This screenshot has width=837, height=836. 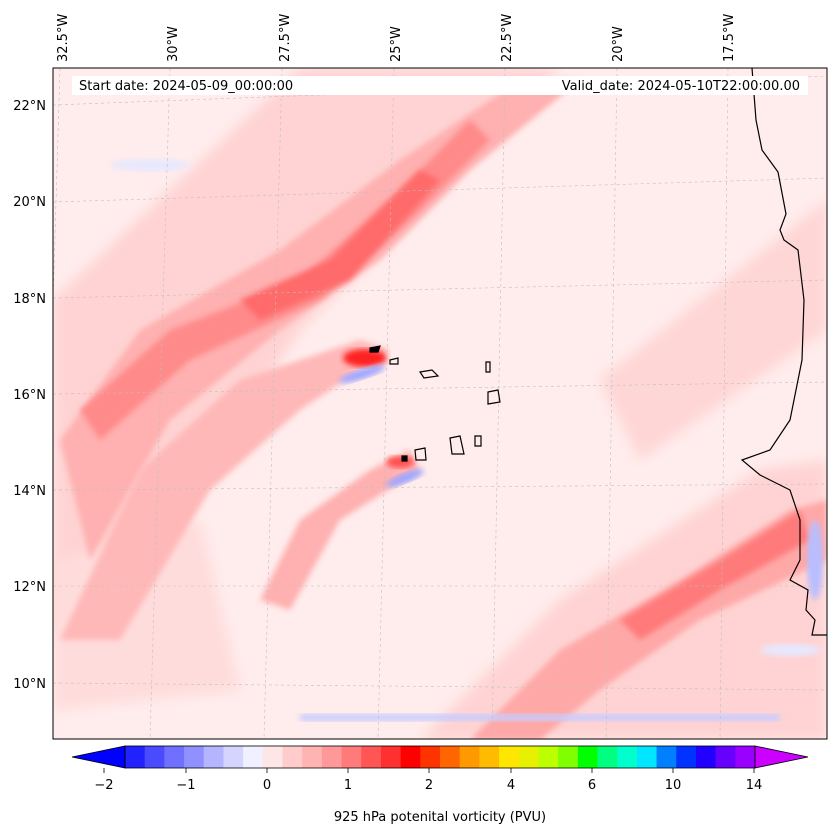 I want to click on lat-label-22n: 22°N, so click(x=29, y=106).